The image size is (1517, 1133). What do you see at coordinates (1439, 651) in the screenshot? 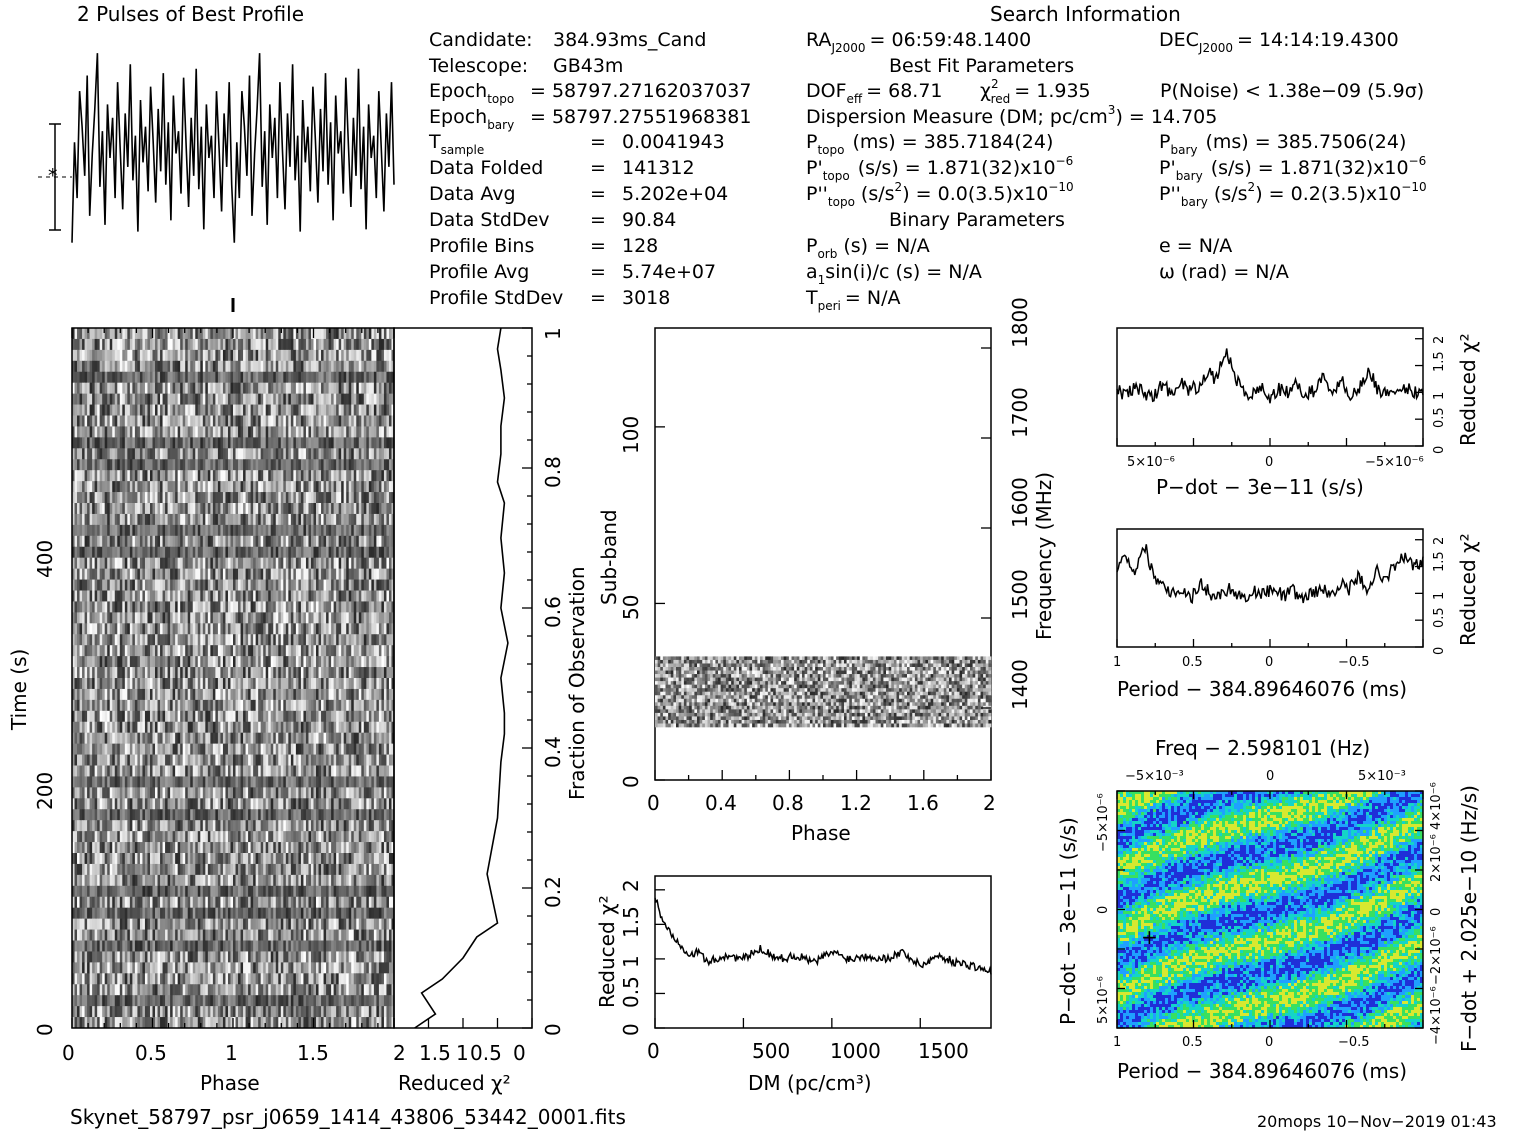
I see `per-ytick-0: 0` at bounding box center [1439, 651].